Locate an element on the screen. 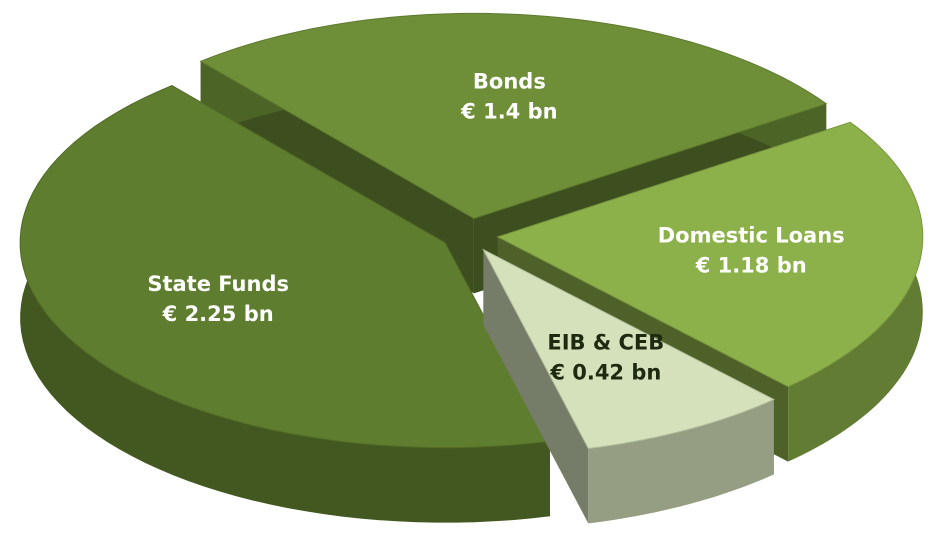 Image resolution: width=952 pixels, height=555 pixels. slice-label: Domestic Loans is located at coordinates (751, 236).